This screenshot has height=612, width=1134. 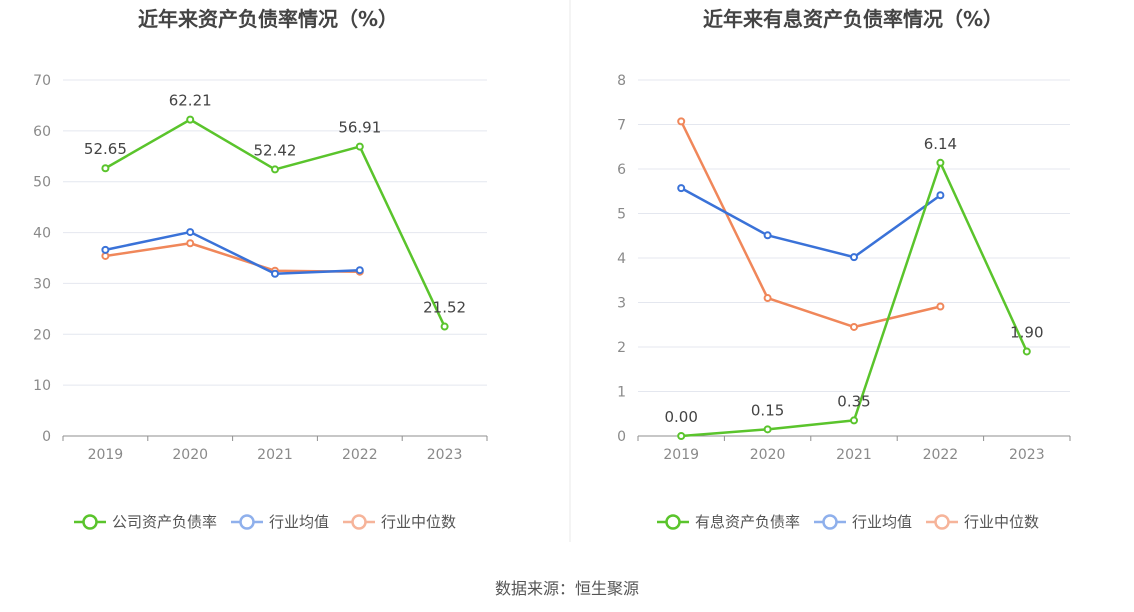 What do you see at coordinates (767, 410) in the screenshot?
I see `data-label: 0.15` at bounding box center [767, 410].